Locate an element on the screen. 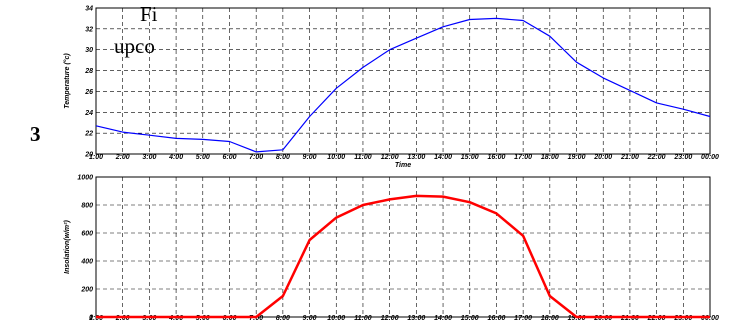  y-axis-label: Insolation(w/m²) is located at coordinates (67, 247).